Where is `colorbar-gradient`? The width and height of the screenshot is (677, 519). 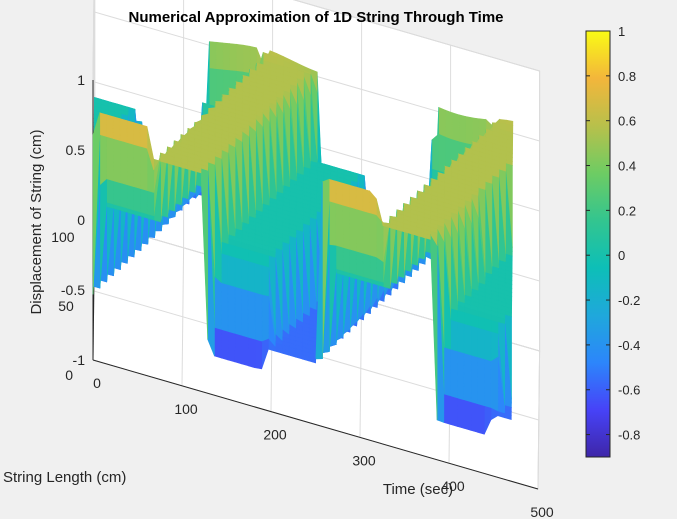 colorbar-gradient is located at coordinates (598, 244).